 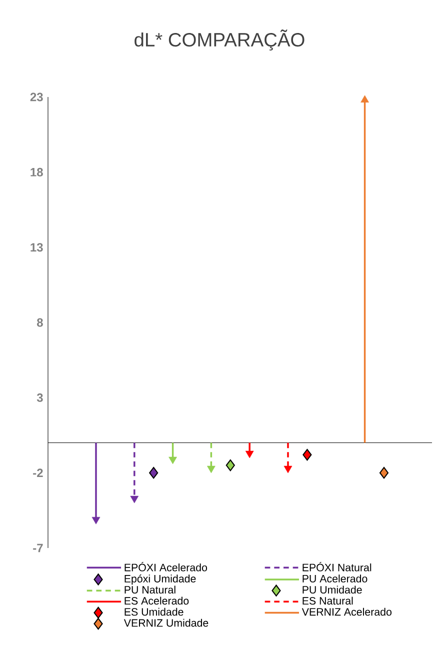 What do you see at coordinates (39, 322) in the screenshot?
I see `y-tick-label: 8` at bounding box center [39, 322].